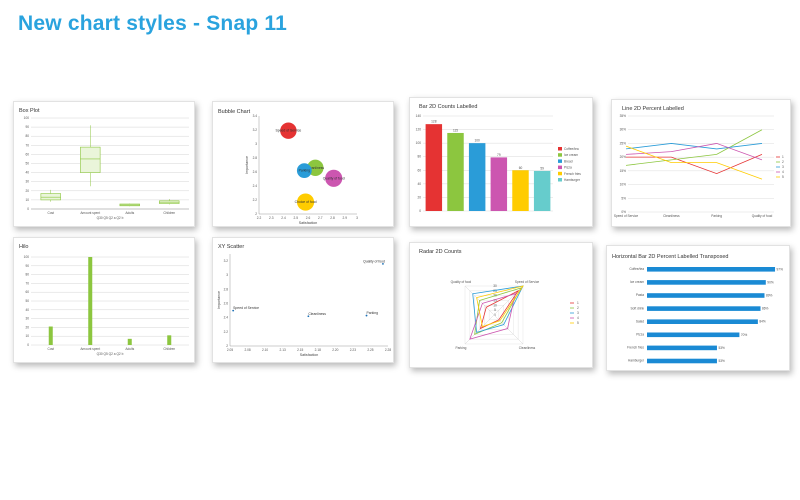  What do you see at coordinates (440, 252) in the screenshot?
I see `chart-title: Radar 2D Counts` at bounding box center [440, 252].